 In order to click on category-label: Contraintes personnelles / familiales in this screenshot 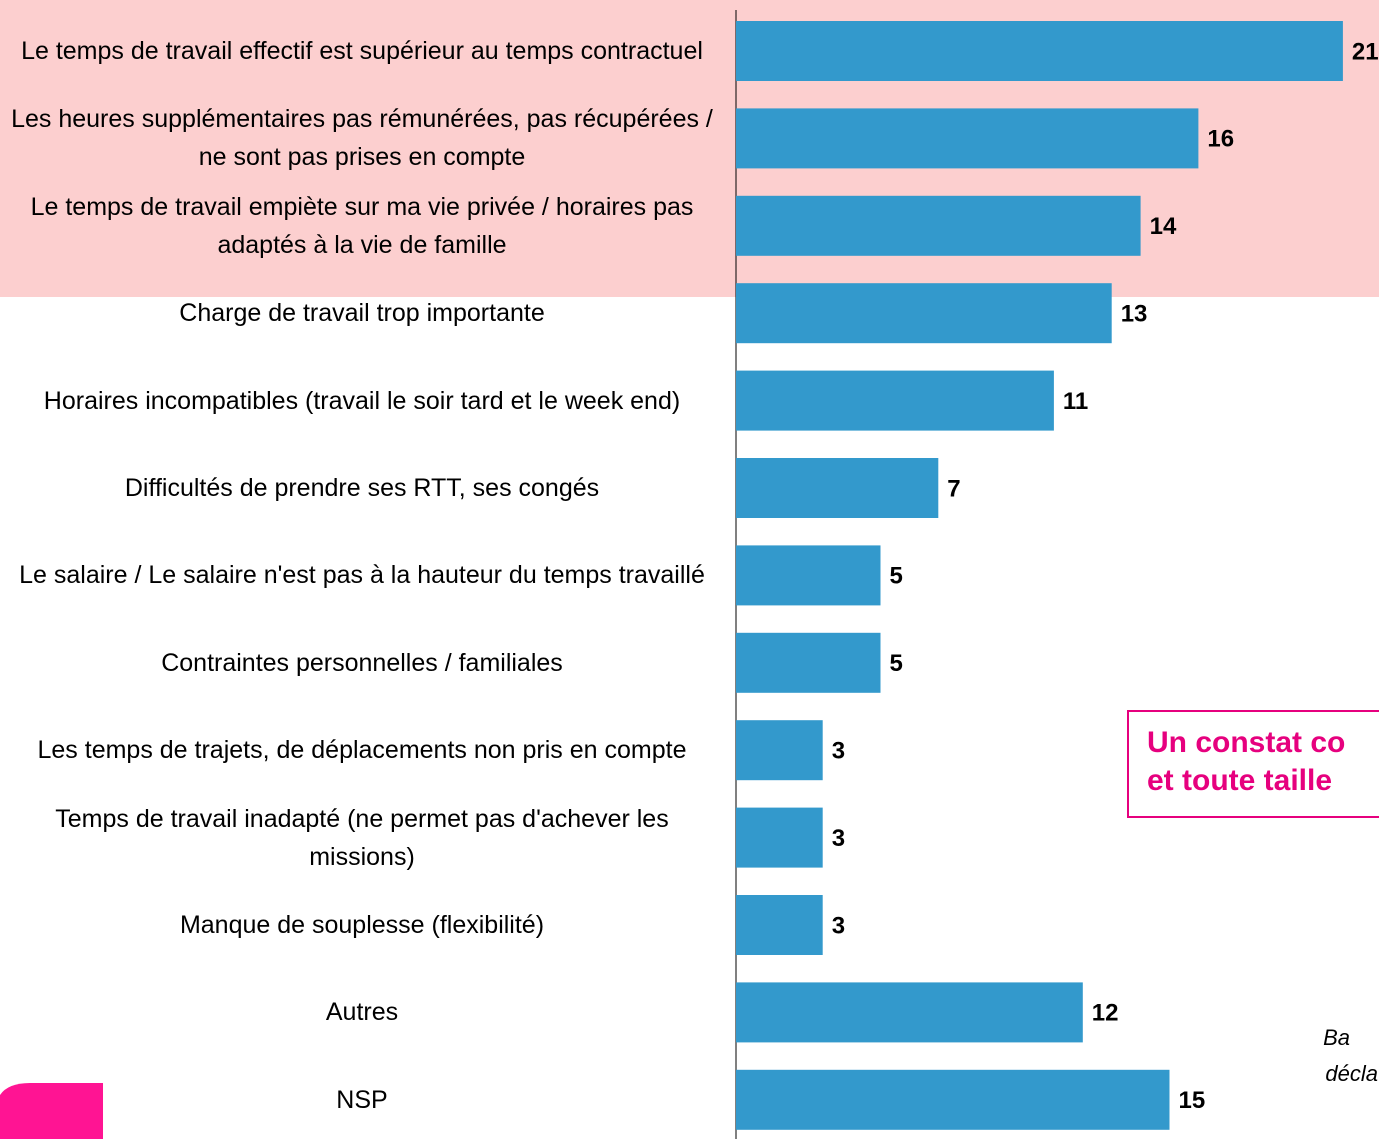, I will do `click(362, 662)`.